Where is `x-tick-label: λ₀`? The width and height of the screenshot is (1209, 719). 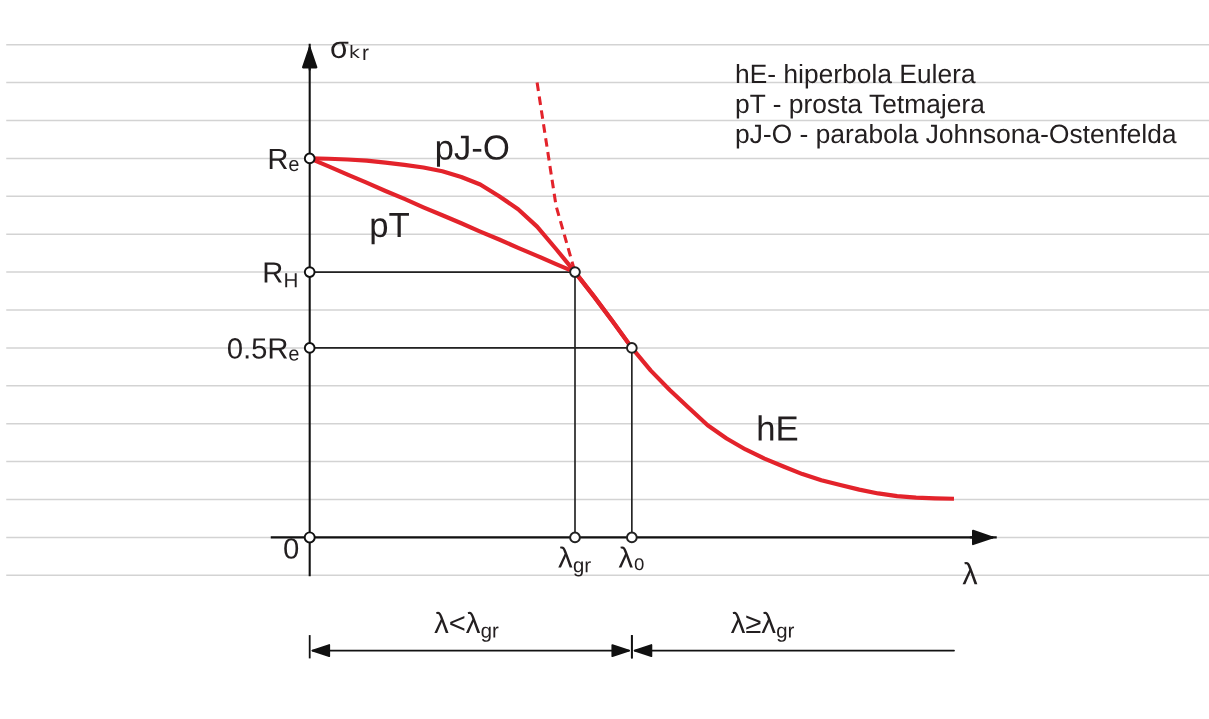
x-tick-label: λ₀ is located at coordinates (631, 558).